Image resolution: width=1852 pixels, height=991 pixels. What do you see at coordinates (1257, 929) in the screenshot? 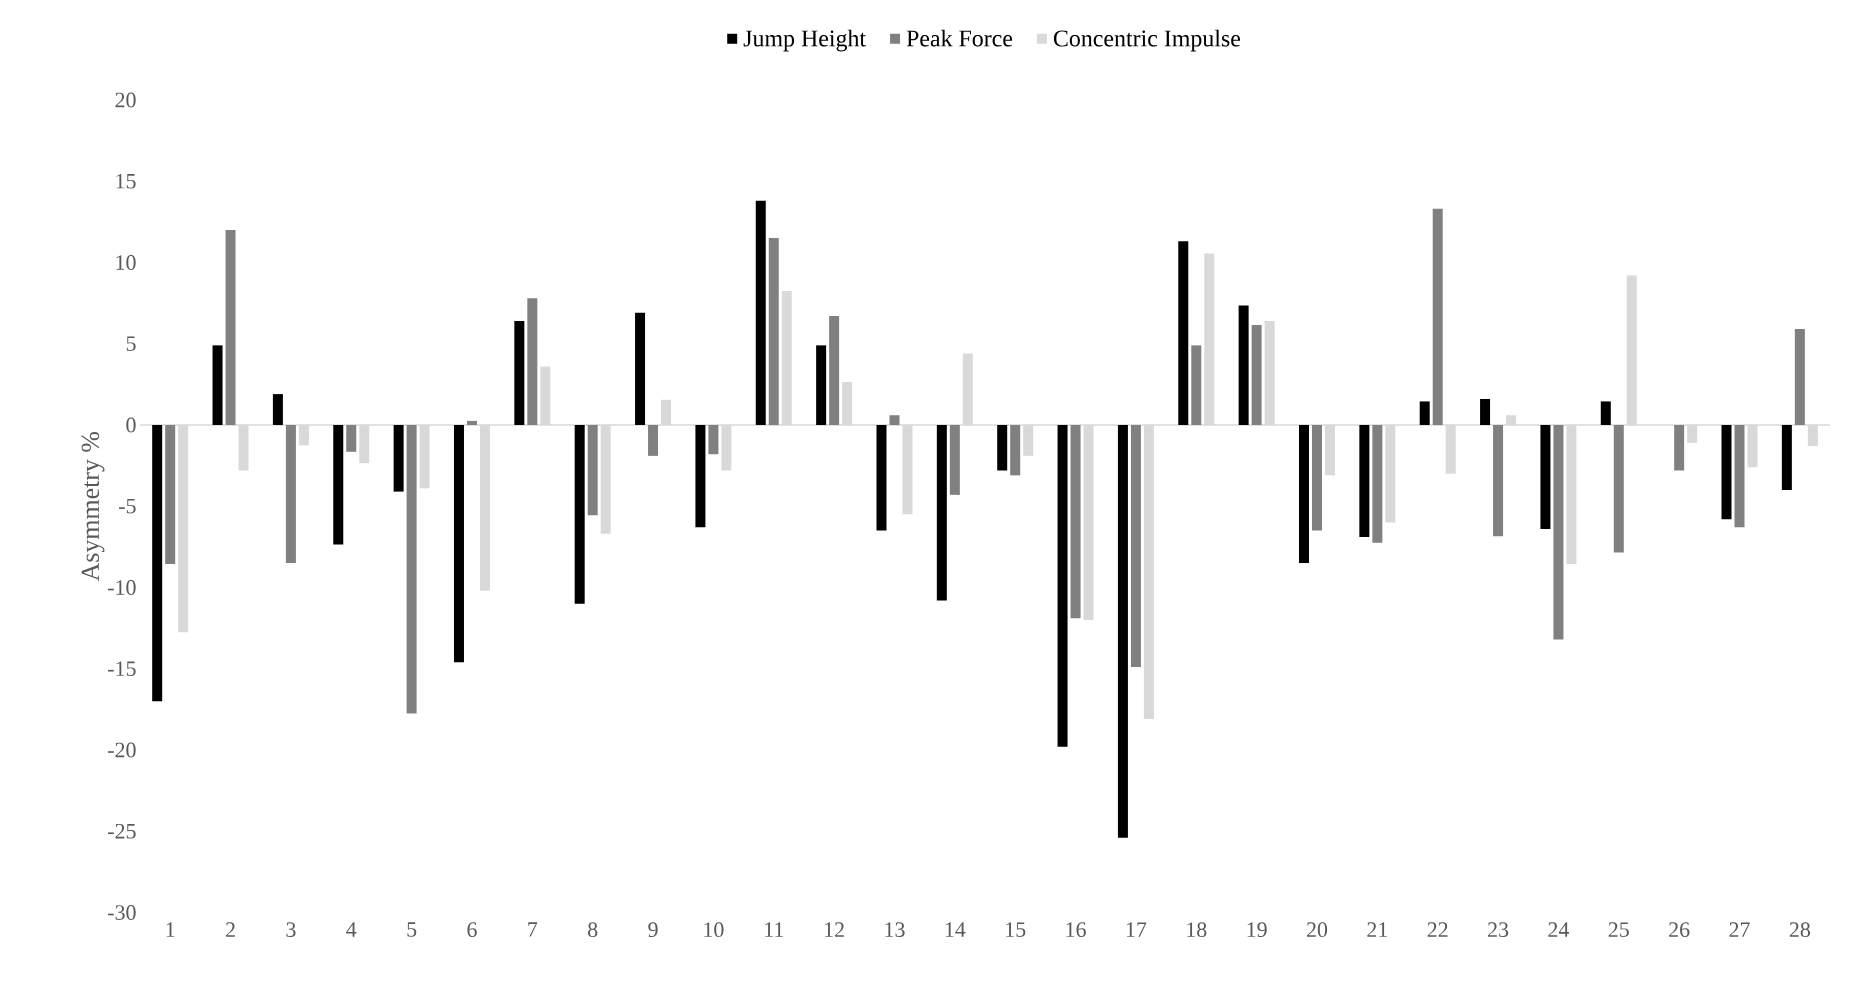
I see `x-tick-label: 19` at bounding box center [1257, 929].